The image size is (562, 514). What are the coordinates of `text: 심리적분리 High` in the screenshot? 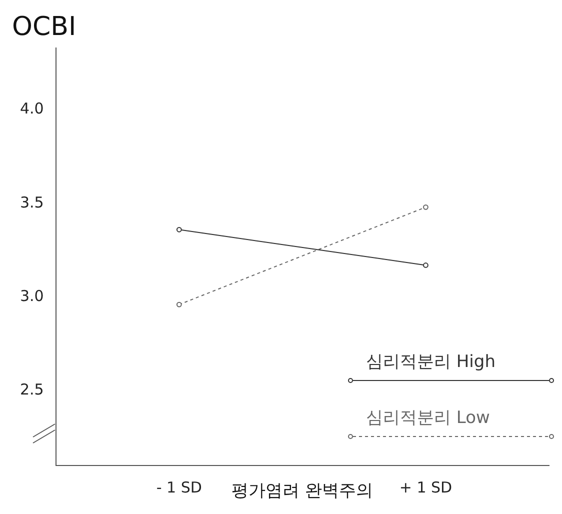 It's located at (430, 362).